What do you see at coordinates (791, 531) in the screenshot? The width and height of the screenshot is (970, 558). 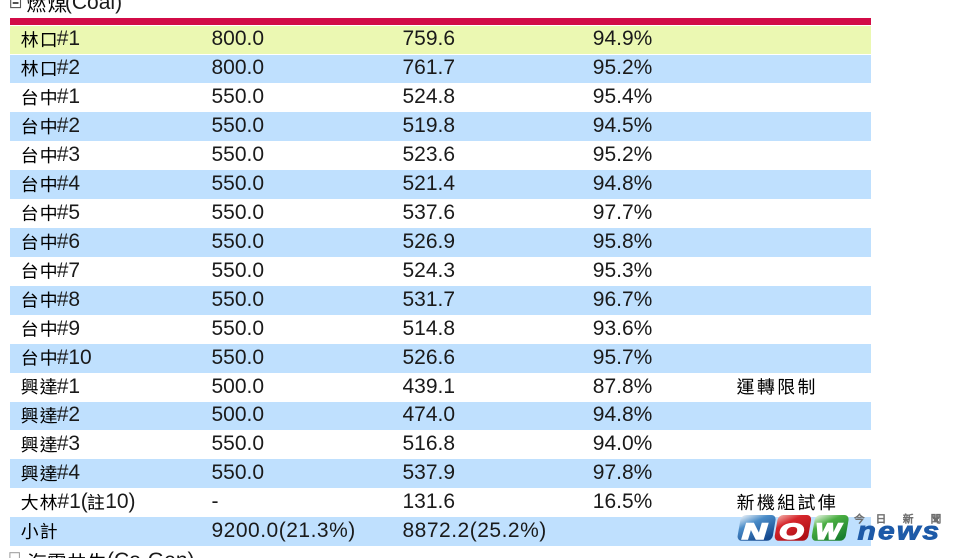 I see `svg-text: O` at bounding box center [791, 531].